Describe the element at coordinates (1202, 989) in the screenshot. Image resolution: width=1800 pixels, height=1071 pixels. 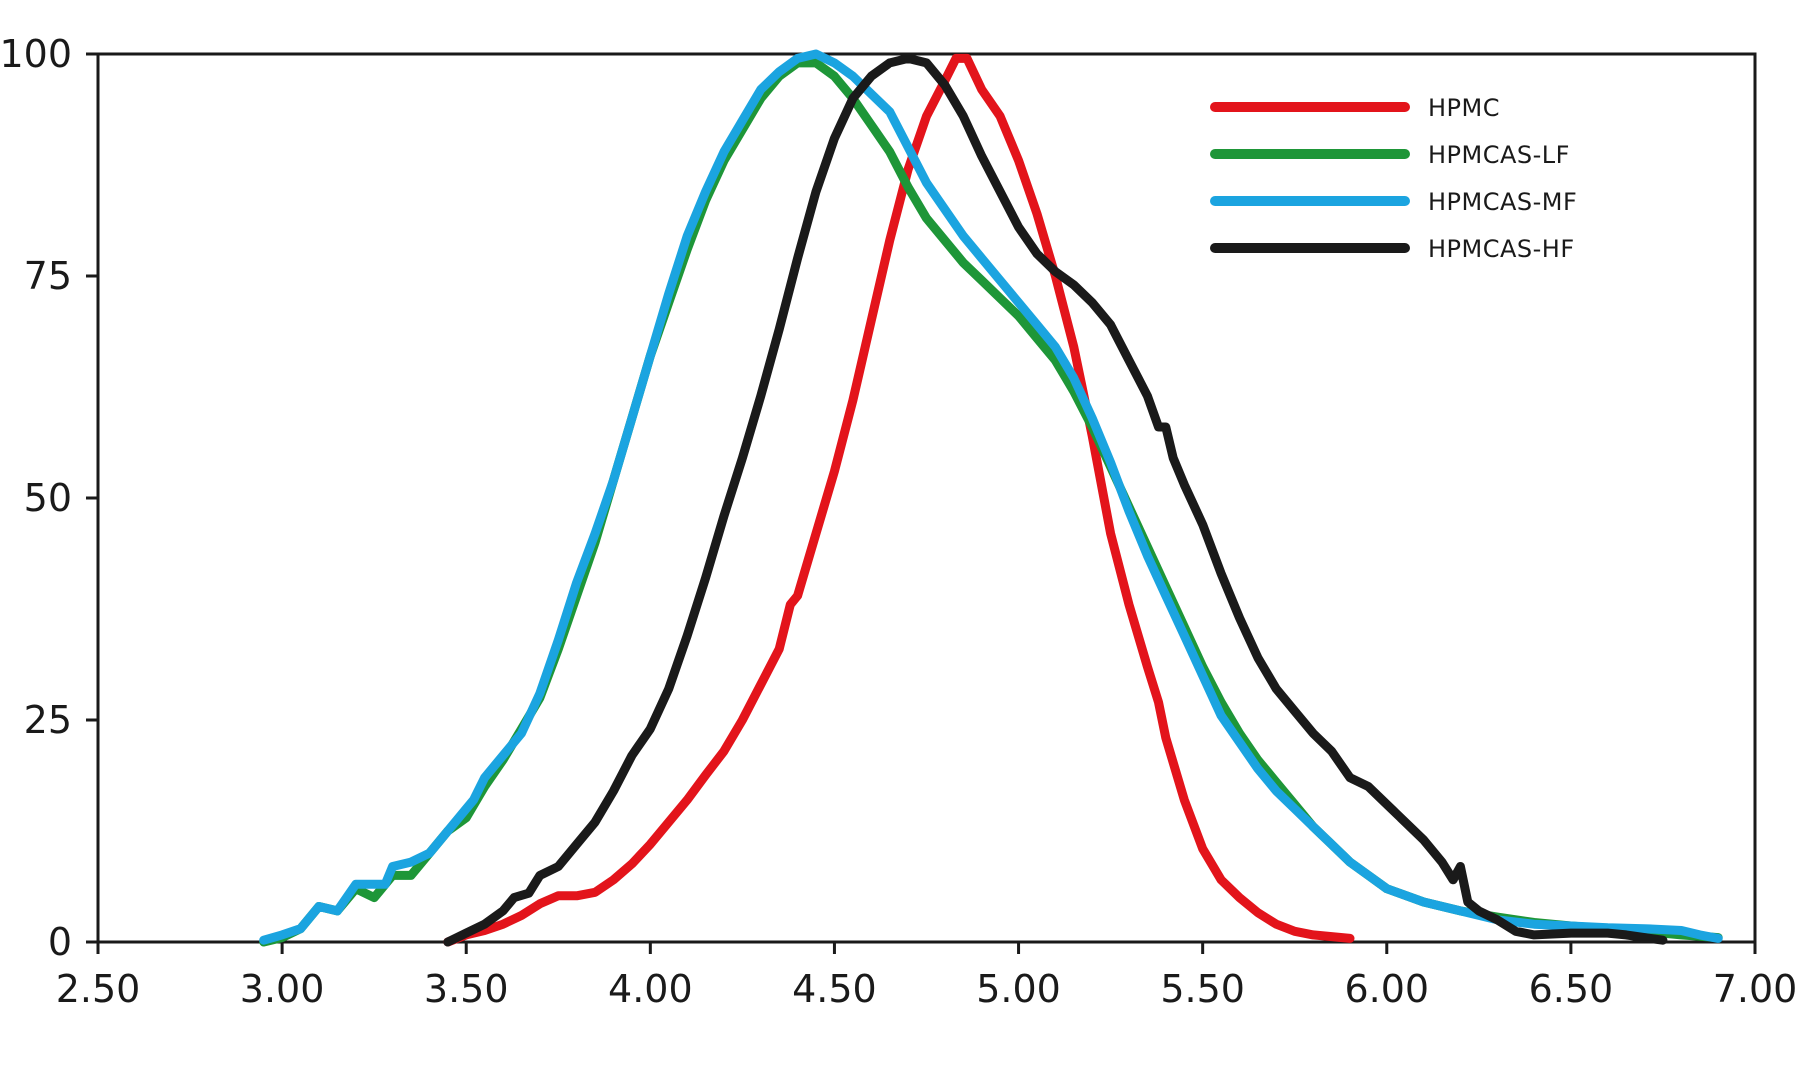
I see `x-tick-label: 5.50` at that location.